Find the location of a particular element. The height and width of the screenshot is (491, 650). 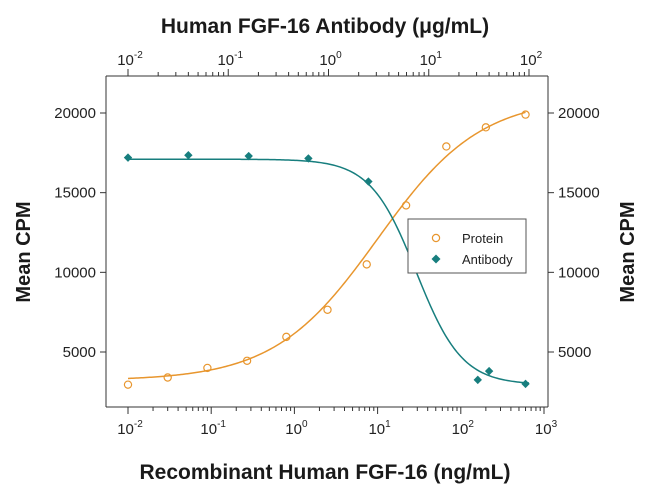

legend: Protein Antibody is located at coordinates (467, 246).